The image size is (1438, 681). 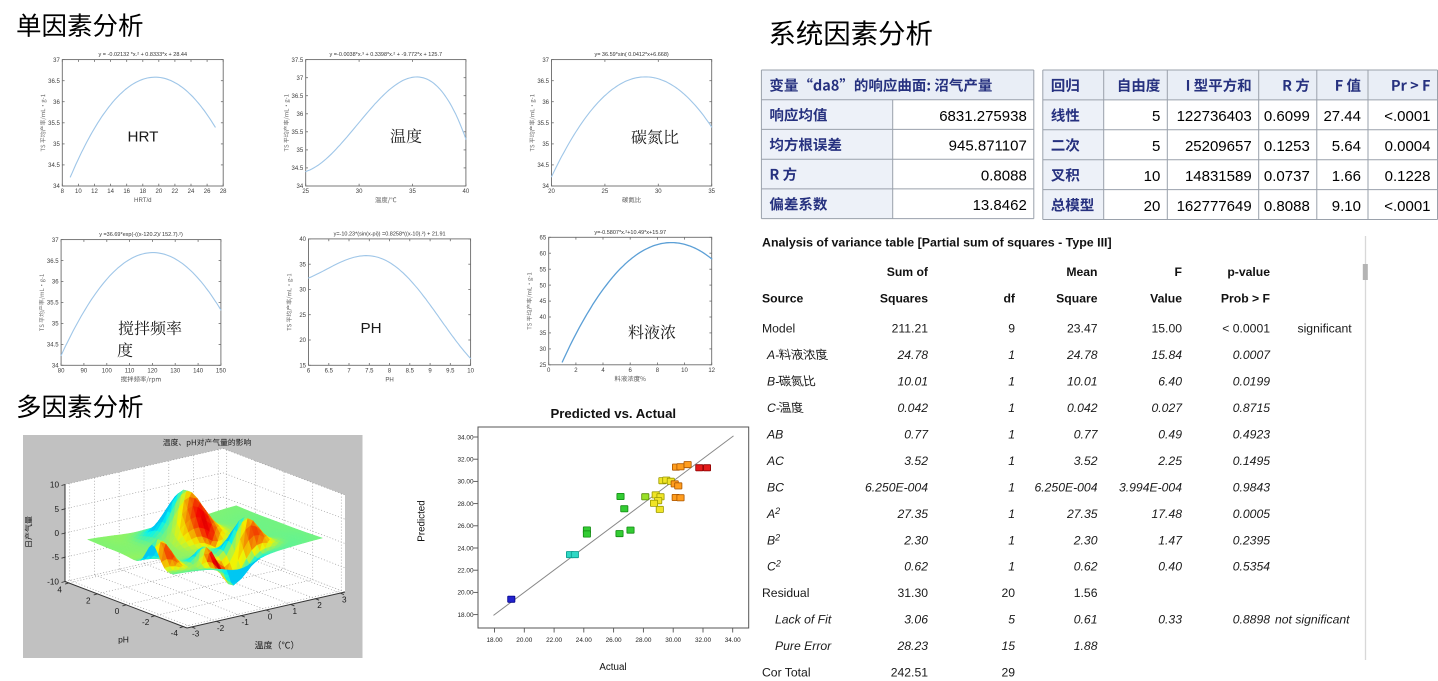 I want to click on svg-text: 0.0737, so click(x=1287, y=176).